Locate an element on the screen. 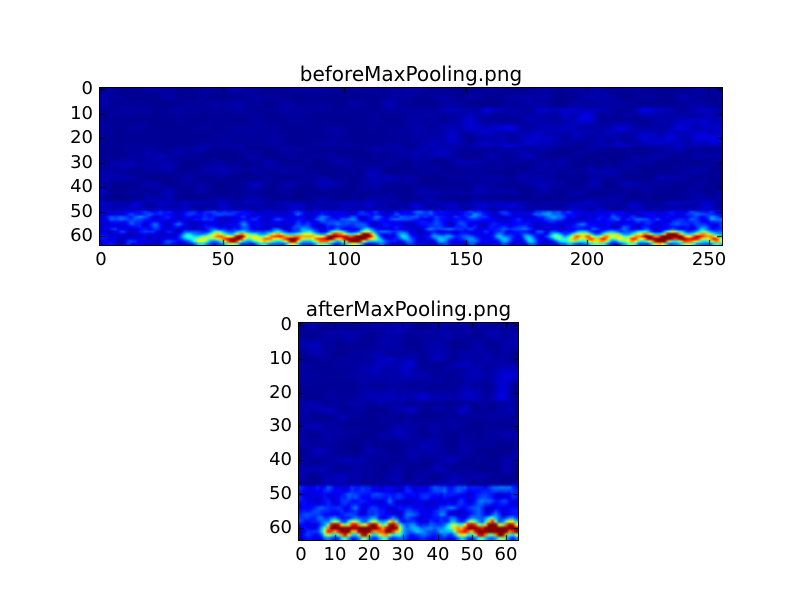  x-tick-label: 40 is located at coordinates (438, 554).